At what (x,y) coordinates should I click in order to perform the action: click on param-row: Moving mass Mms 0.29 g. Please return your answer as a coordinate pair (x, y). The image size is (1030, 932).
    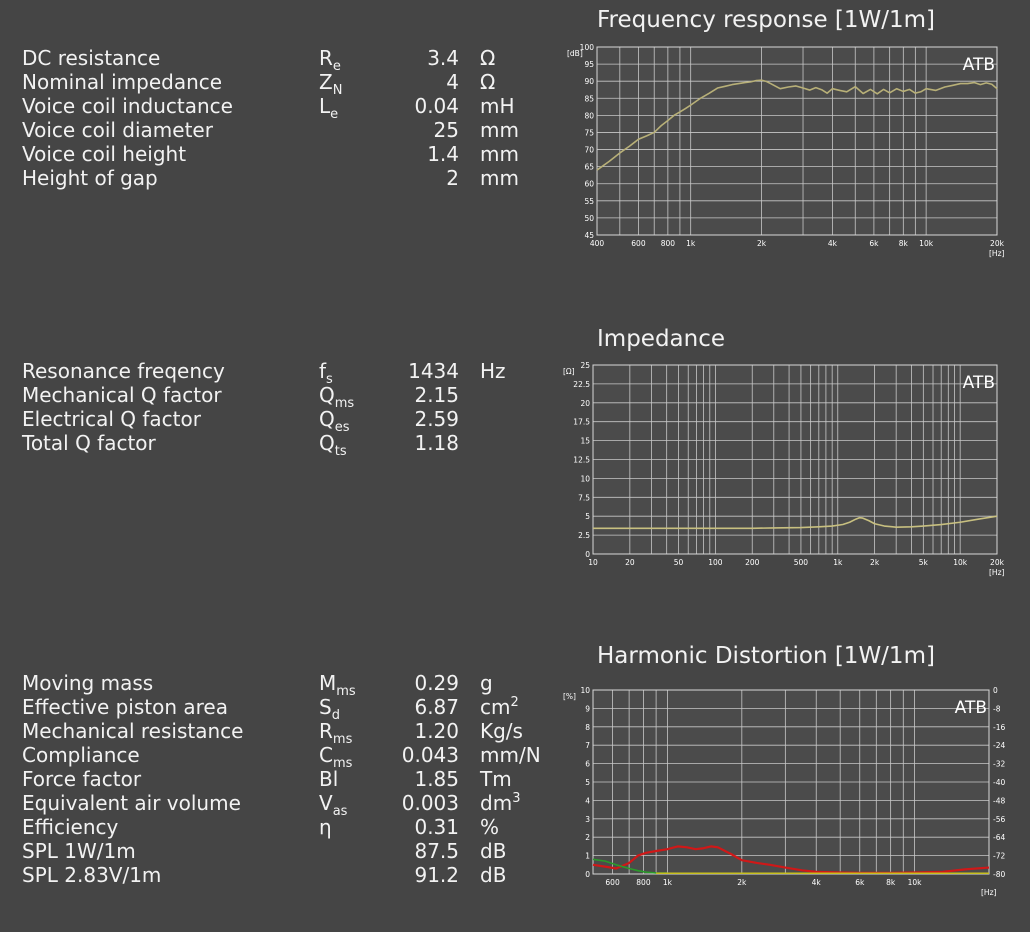
    Looking at the image, I should click on (280, 684).